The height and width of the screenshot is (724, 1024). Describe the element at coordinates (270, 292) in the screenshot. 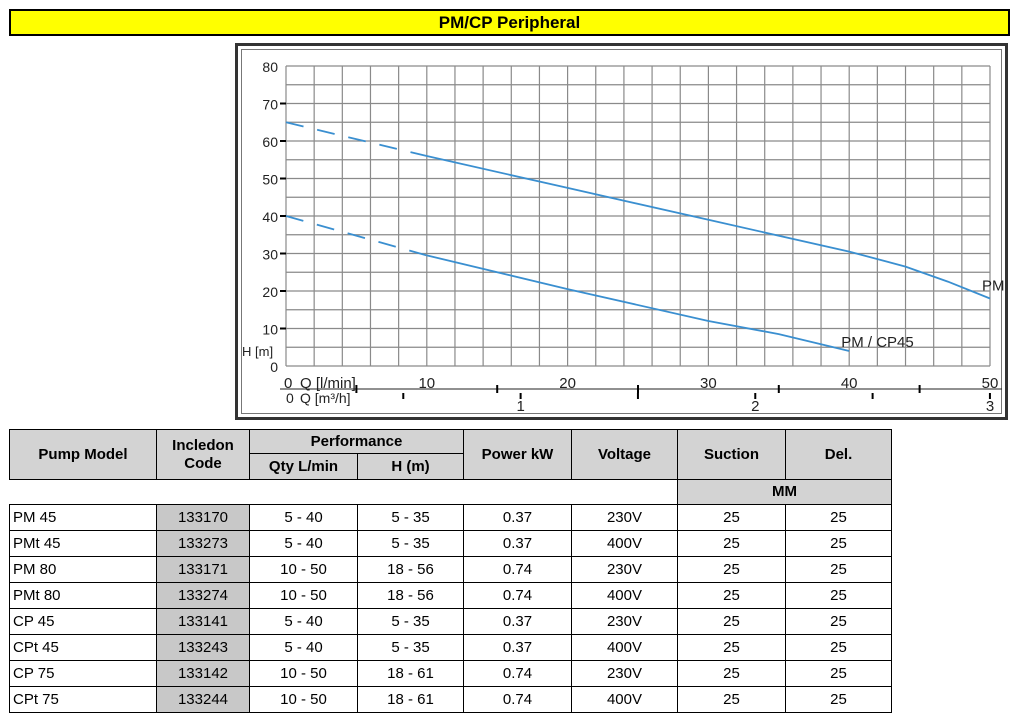

I see `y-tick-label: 20` at that location.